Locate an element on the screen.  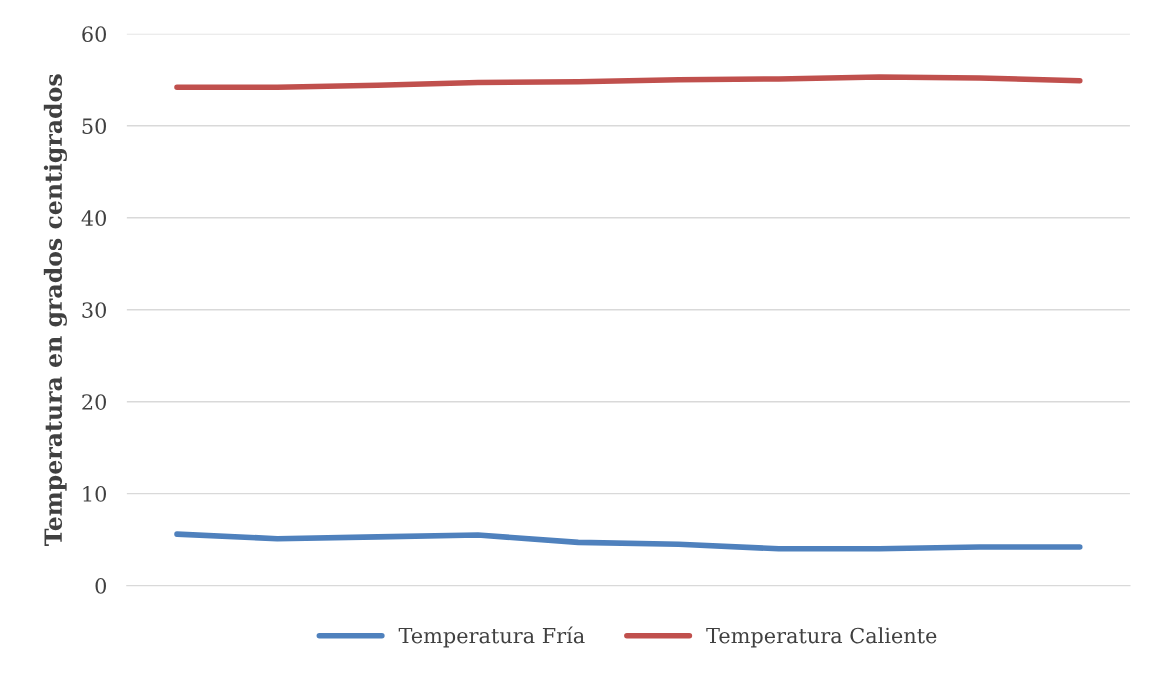
y-tick-label: 0 is located at coordinates (100, 586).